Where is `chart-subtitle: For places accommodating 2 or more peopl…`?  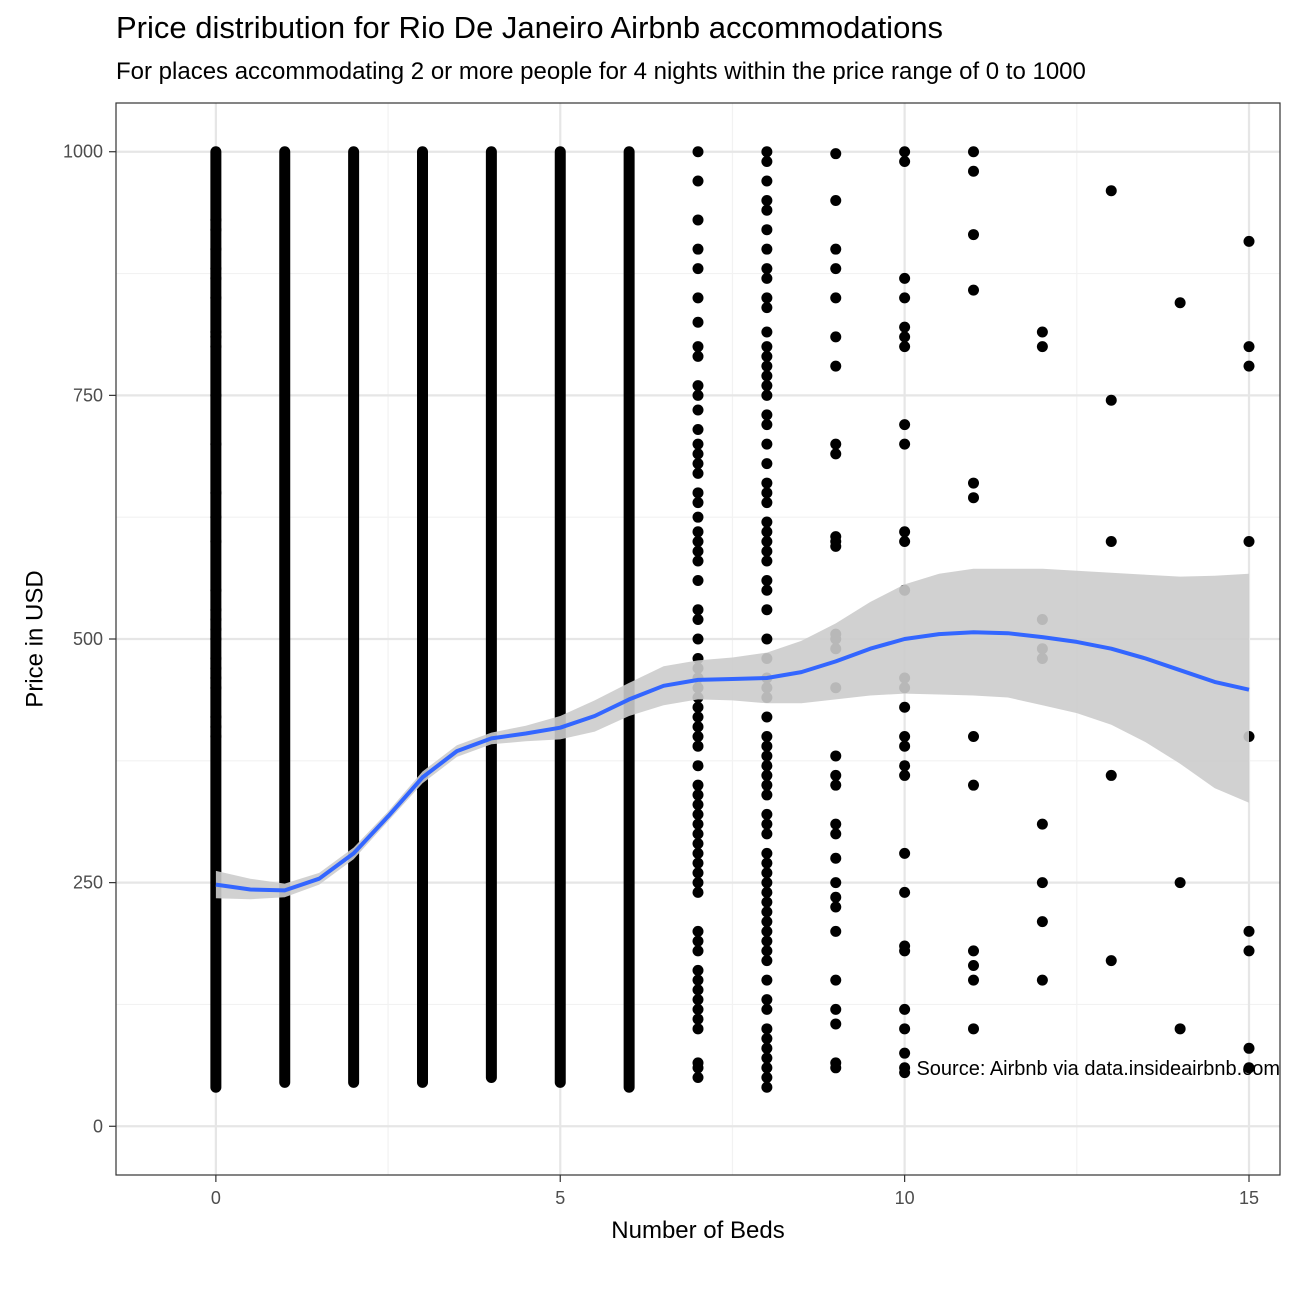
chart-subtitle: For places accommodating 2 or more peopl… is located at coordinates (601, 71).